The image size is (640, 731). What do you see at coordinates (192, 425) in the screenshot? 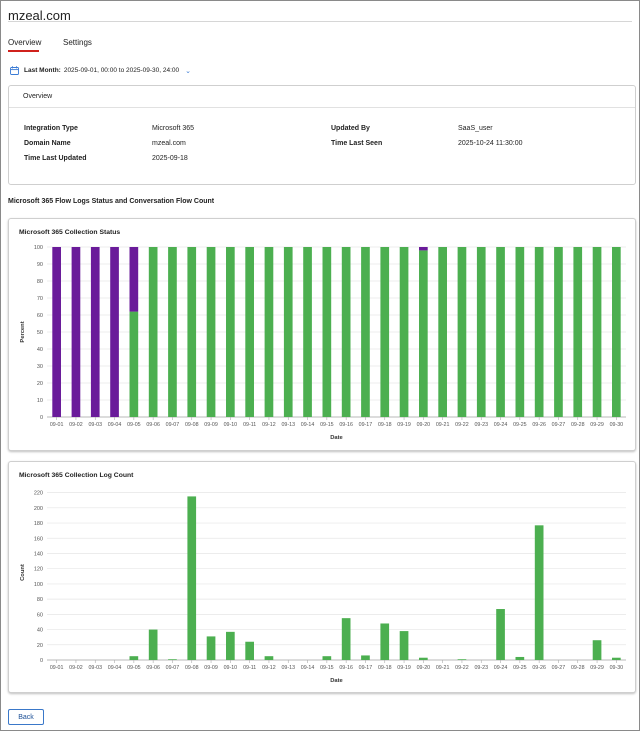
I see `x-tick-label: 09-08` at bounding box center [192, 425].